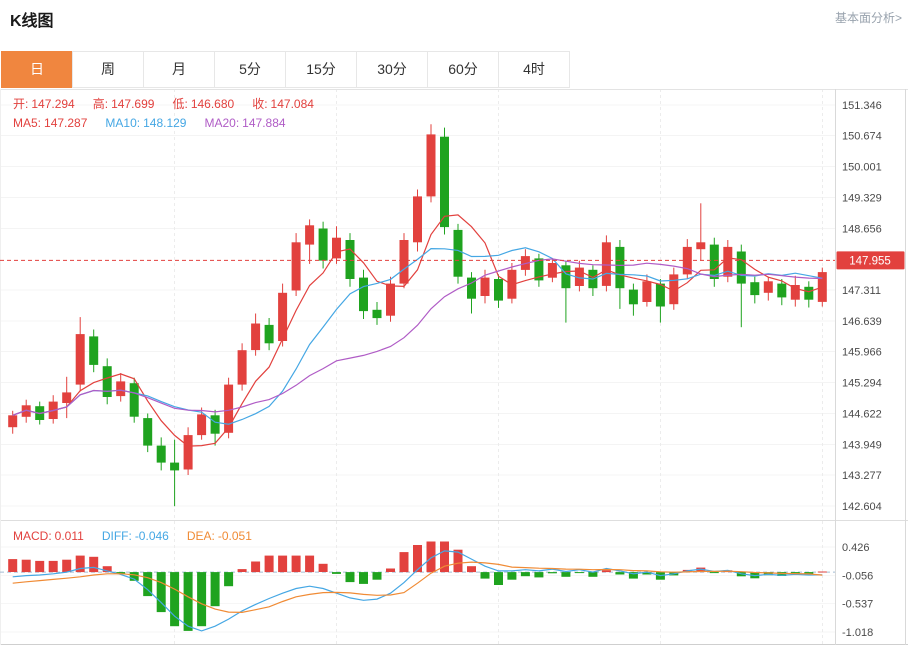 This screenshot has height=647, width=908. What do you see at coordinates (222, 123) in the screenshot?
I see `ma20-label: MA20:` at bounding box center [222, 123].